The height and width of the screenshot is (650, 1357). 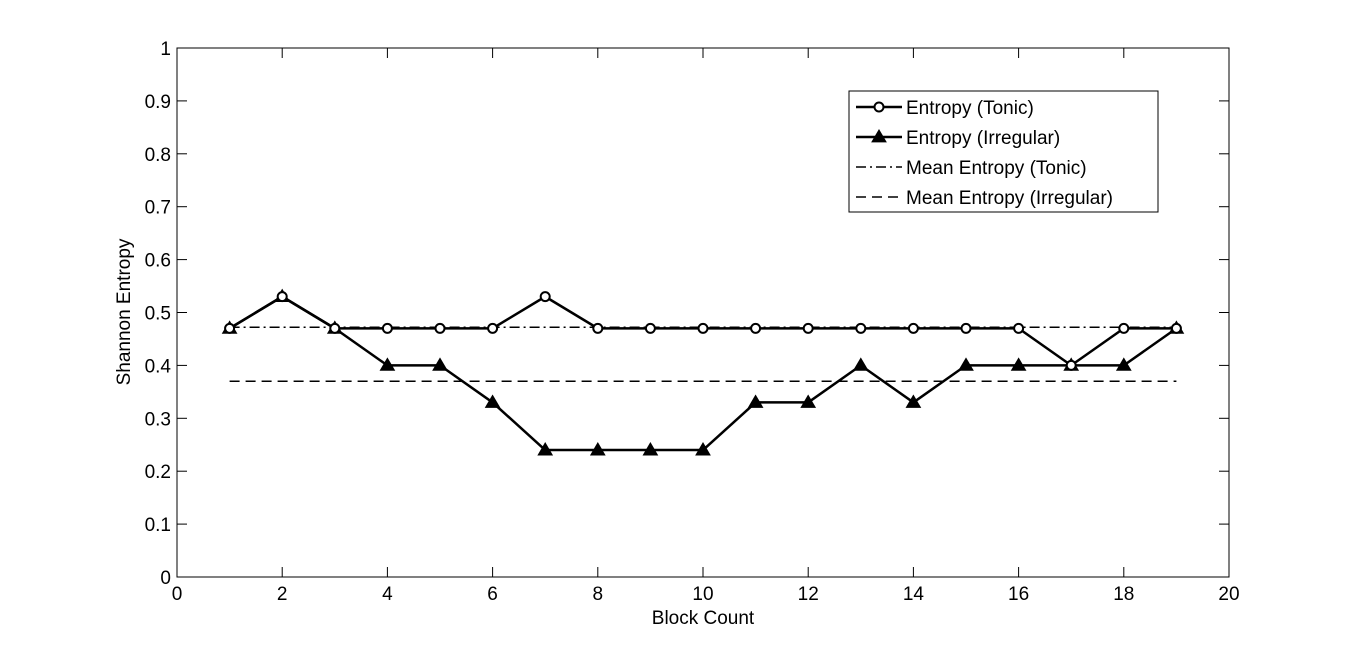 What do you see at coordinates (983, 138) in the screenshot?
I see `legend-label: Entropy (Irregular)` at bounding box center [983, 138].